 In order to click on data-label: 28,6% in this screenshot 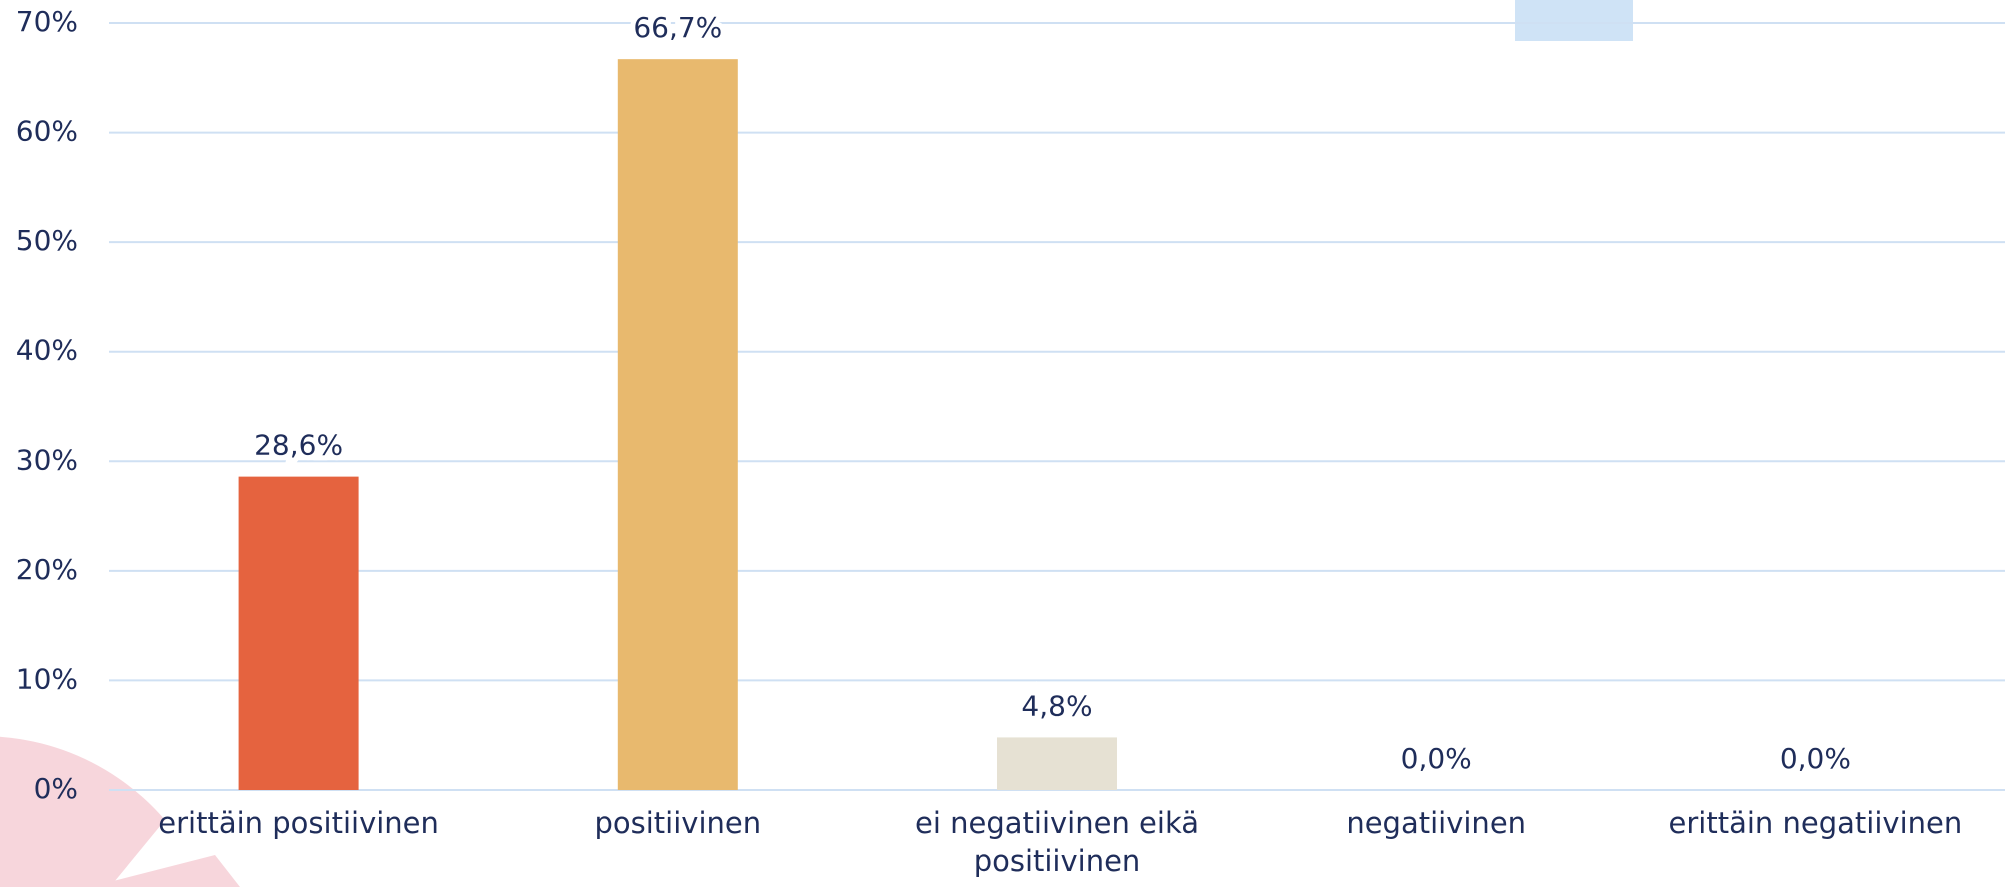, I will do `click(298, 445)`.